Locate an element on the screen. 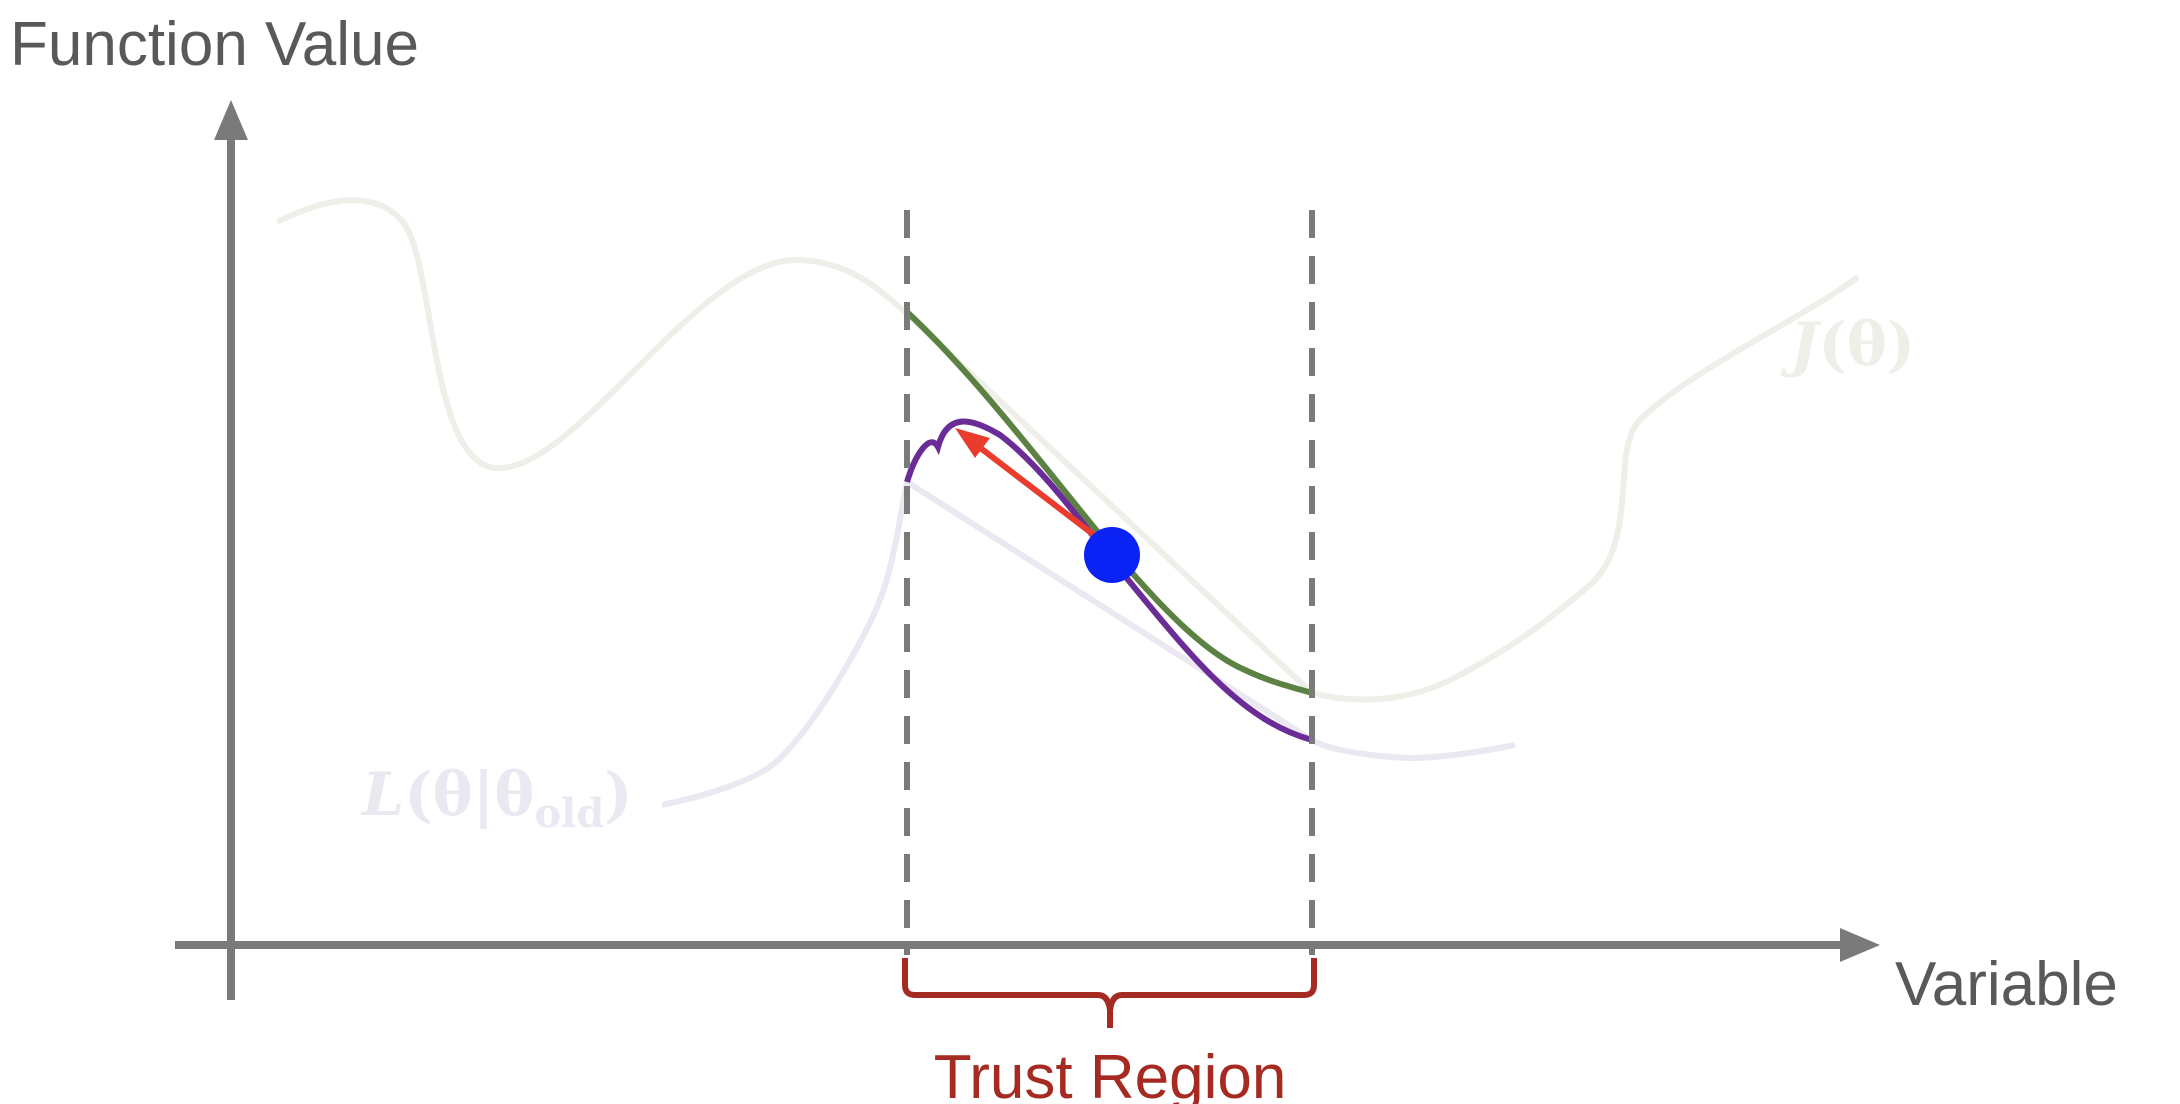 This screenshot has width=2180, height=1104. optimization-step-arrowhead is located at coordinates (972, 443).